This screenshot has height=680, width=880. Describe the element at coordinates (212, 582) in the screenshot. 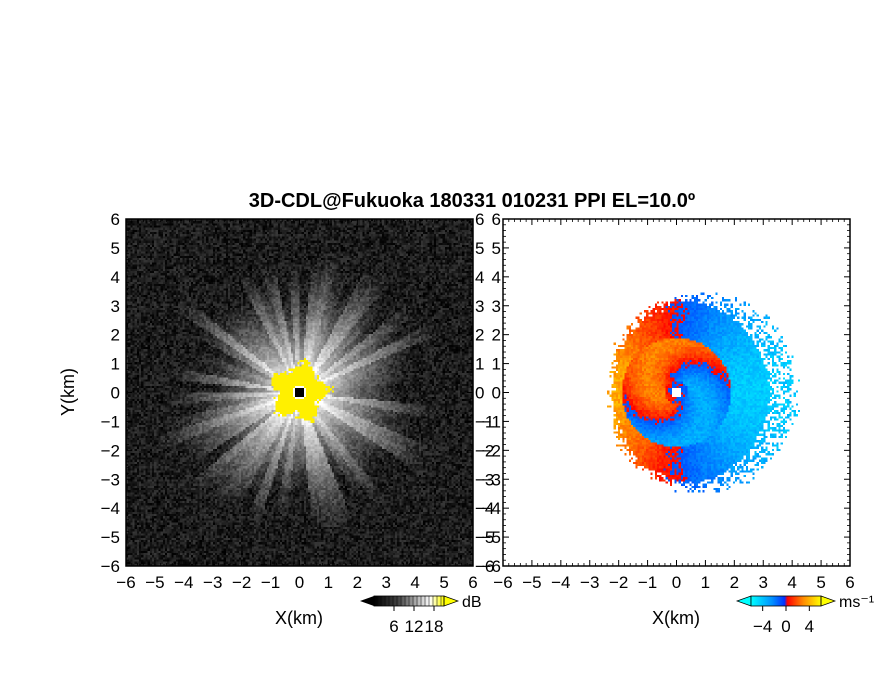

I see `intensity-x-tick-label: −3` at that location.